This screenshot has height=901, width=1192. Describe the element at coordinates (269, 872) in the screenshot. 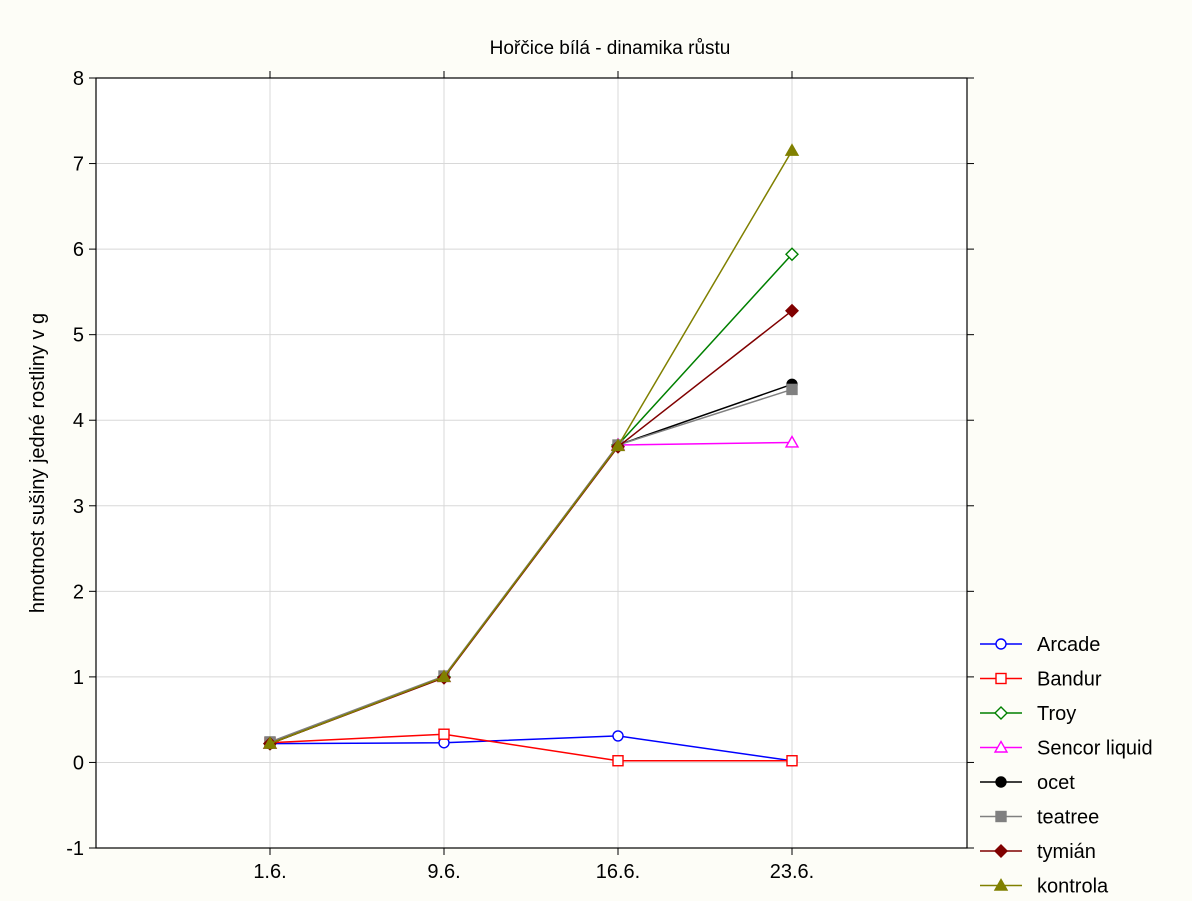

I see `x-tick-label: 1.6.` at that location.